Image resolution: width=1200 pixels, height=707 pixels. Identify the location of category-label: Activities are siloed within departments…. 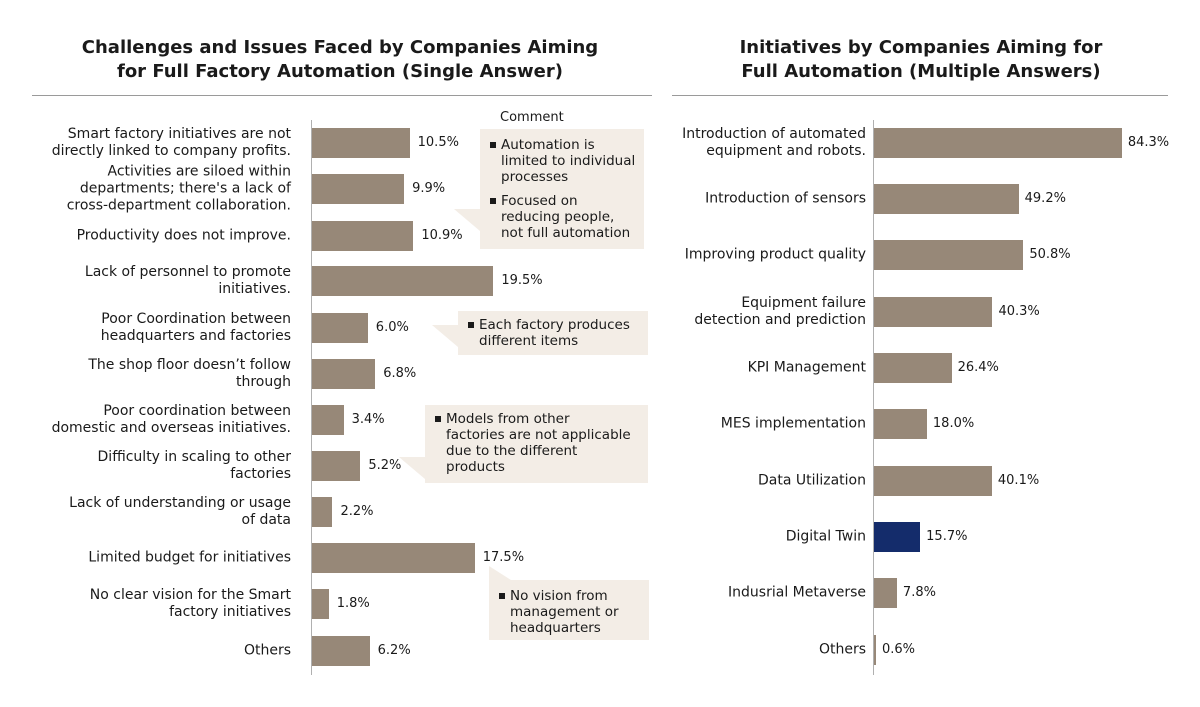
(178, 188).